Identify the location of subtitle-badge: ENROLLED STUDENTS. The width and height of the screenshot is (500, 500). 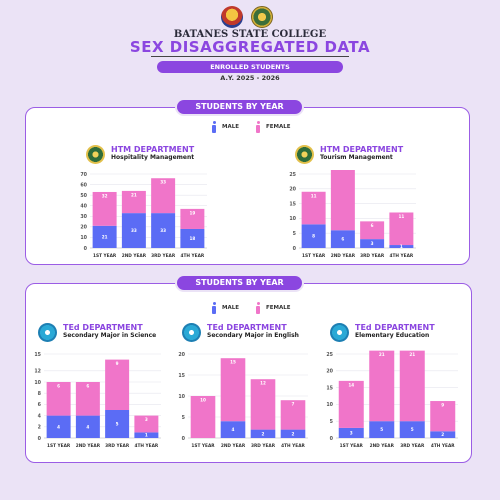
(250, 67).